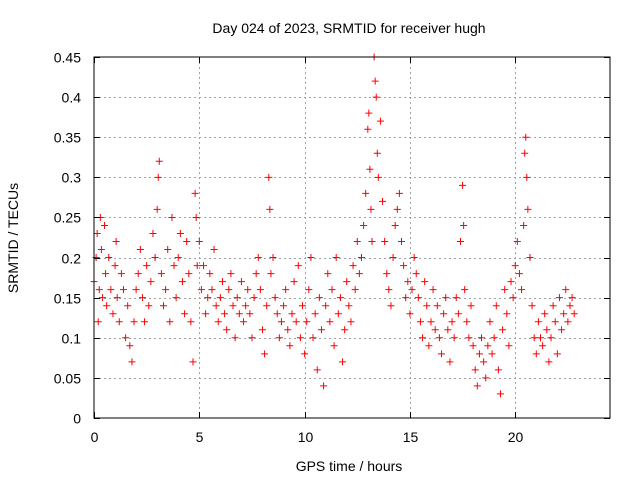  I want to click on y-tick-label: 0.25, so click(67, 218).